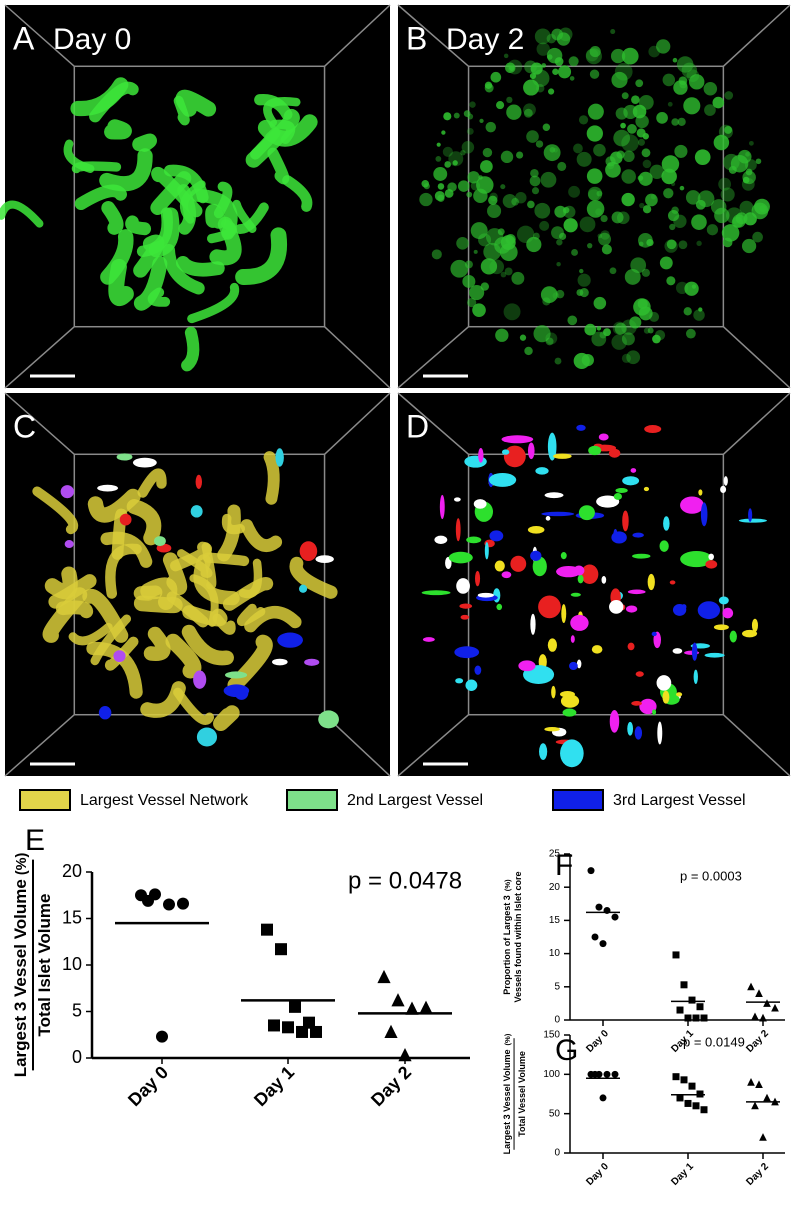  What do you see at coordinates (507, 1102) in the screenshot?
I see `y-label-text: Largest 3 Vessel Volume` at bounding box center [507, 1102].